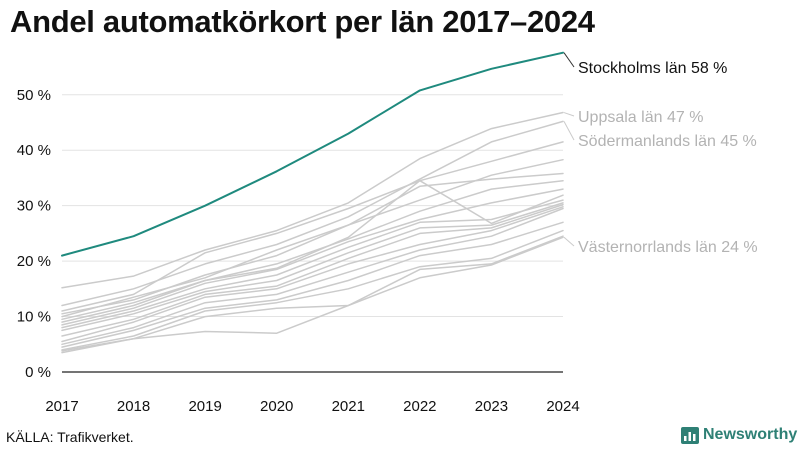  What do you see at coordinates (668, 247) in the screenshot?
I see `series-end-label: Västernorrlands län 24 %` at bounding box center [668, 247].